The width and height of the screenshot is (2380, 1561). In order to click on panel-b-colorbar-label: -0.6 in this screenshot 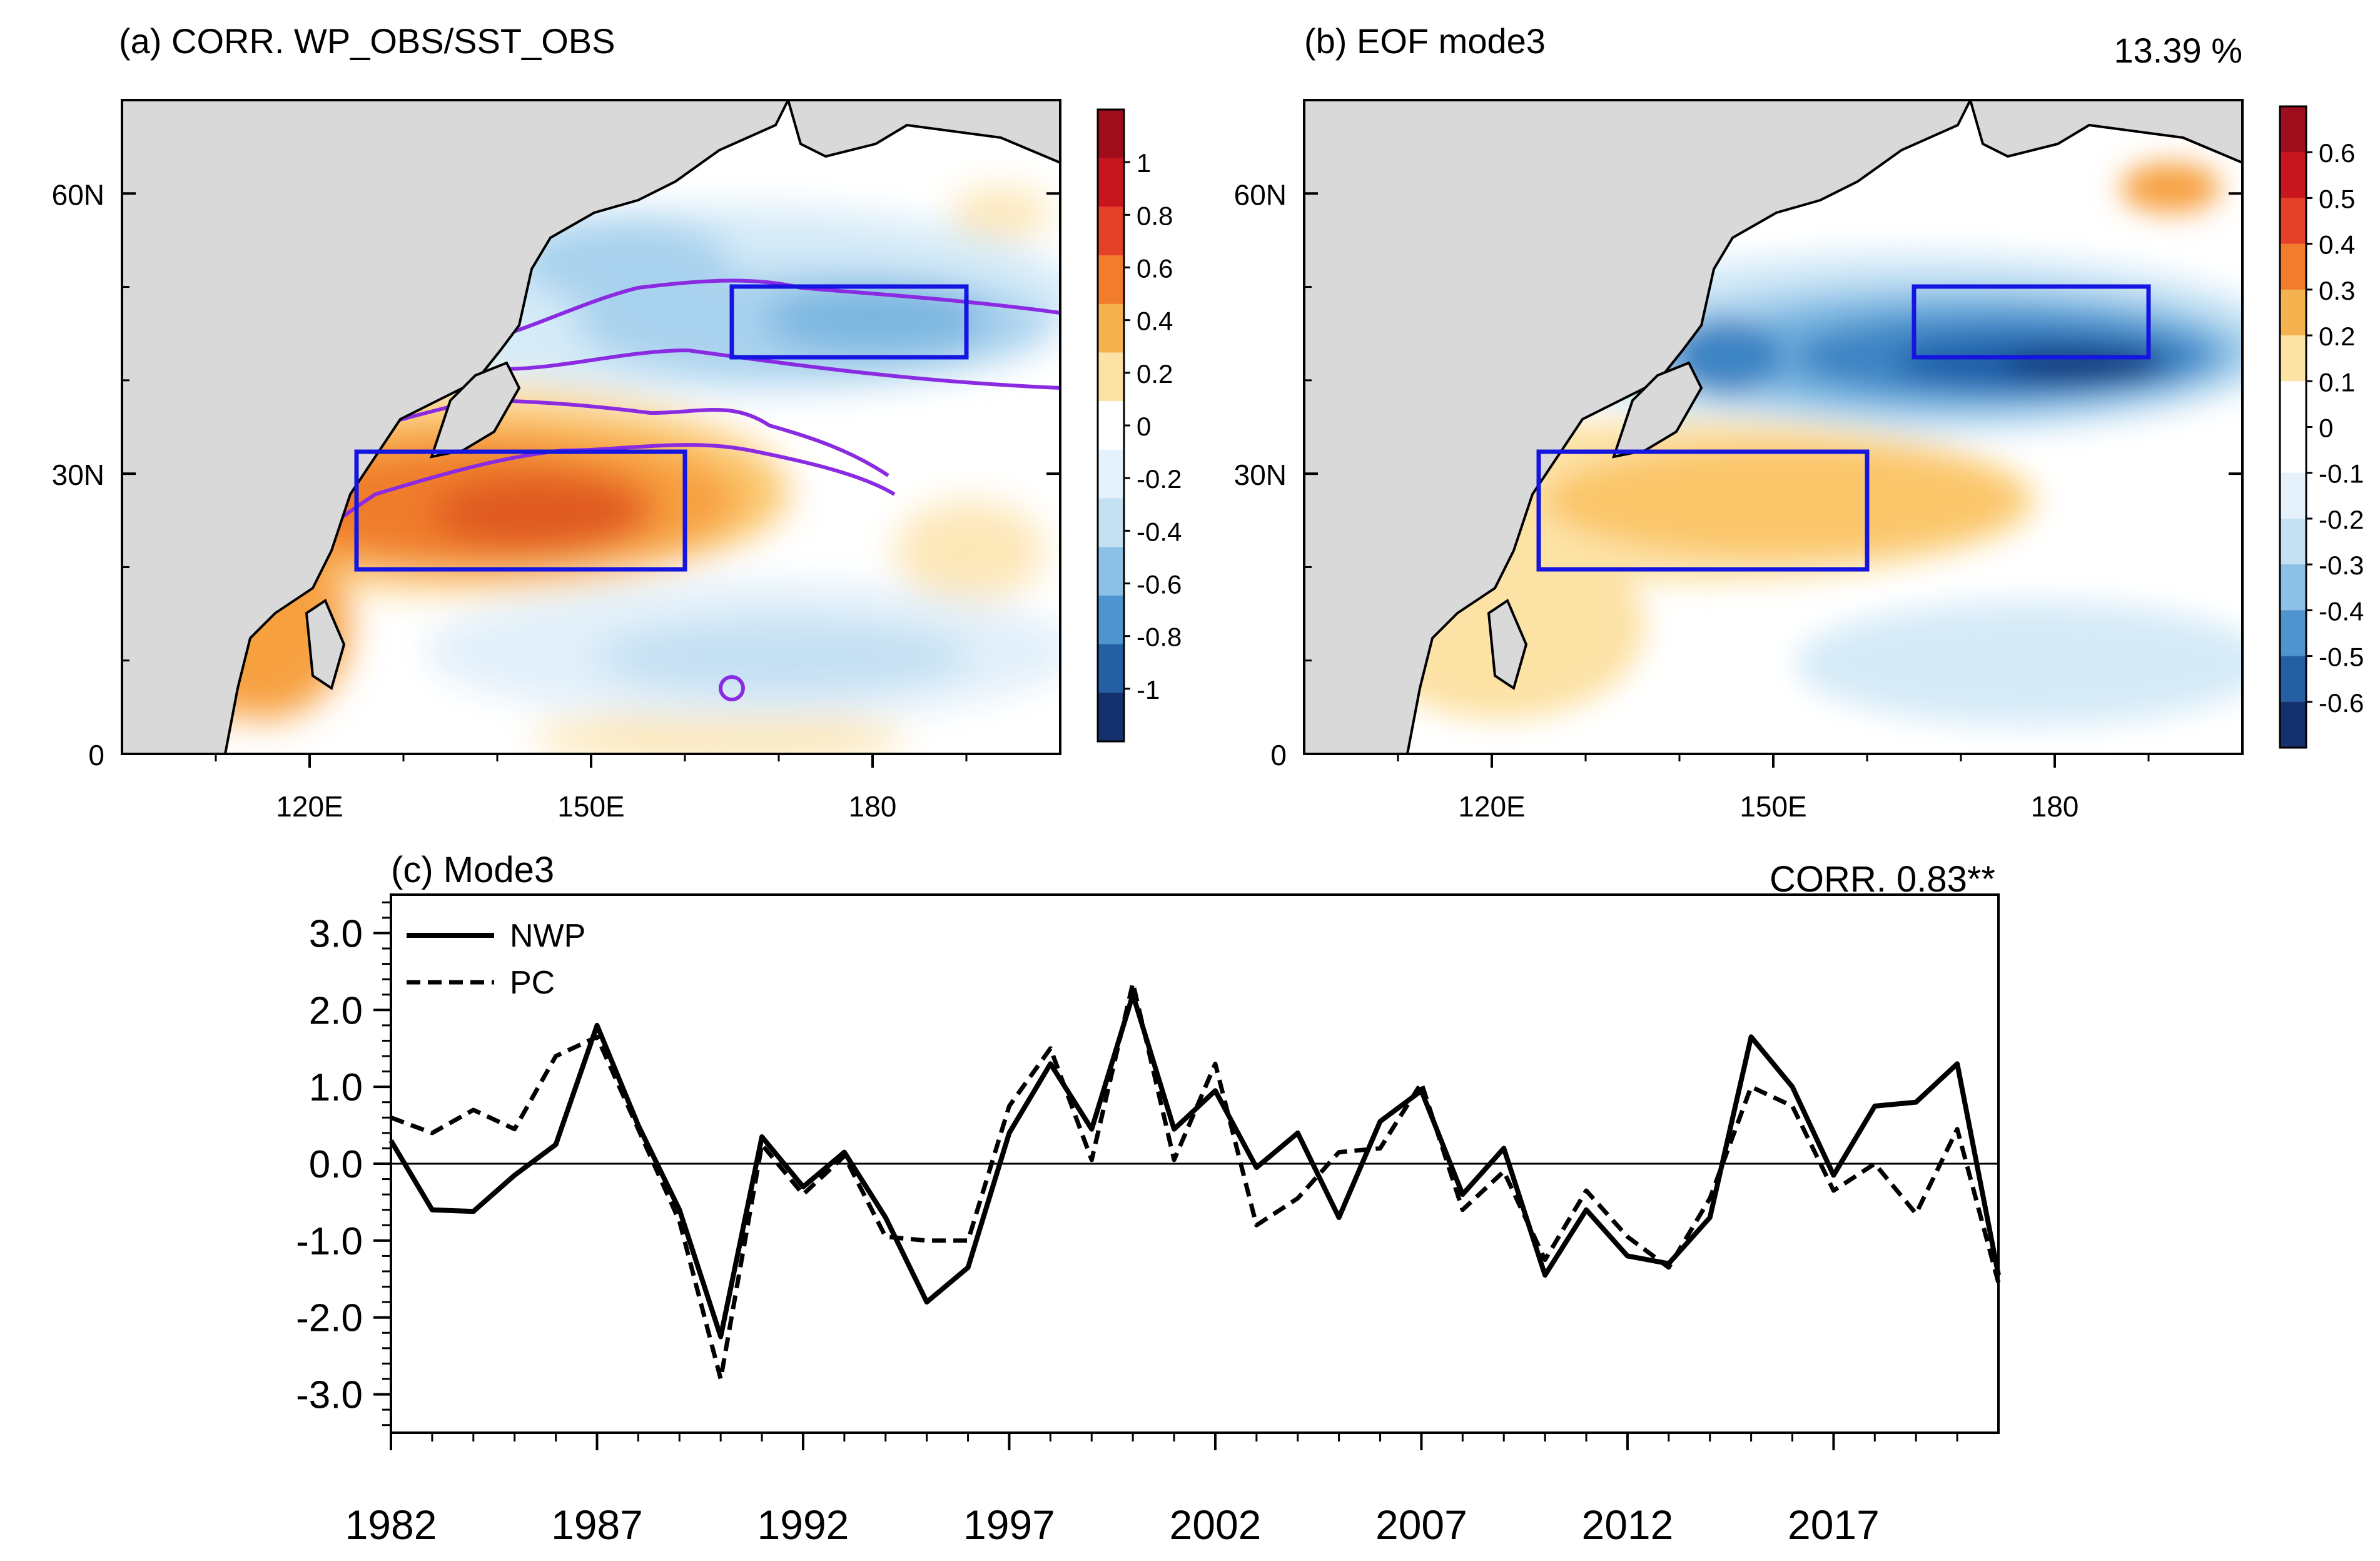, I will do `click(2341, 703)`.